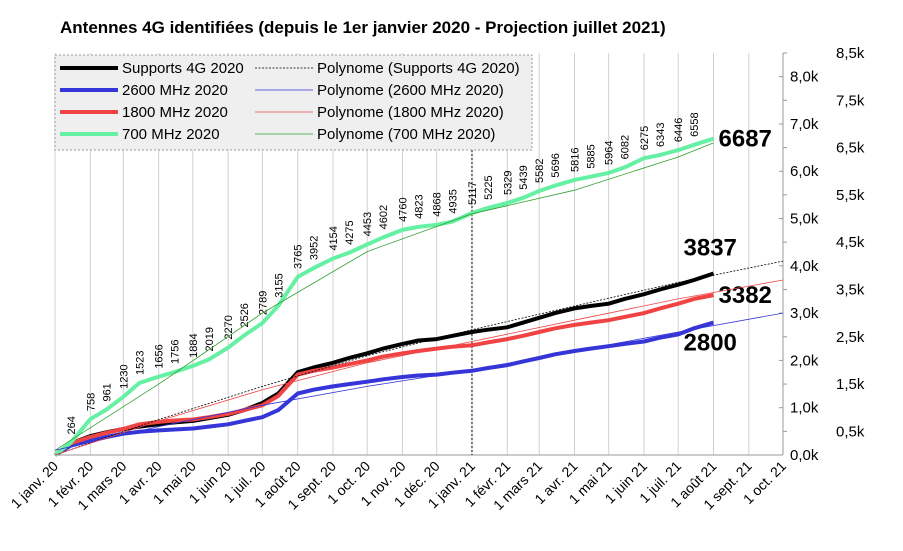  What do you see at coordinates (299, 256) in the screenshot?
I see `data-label: 3765` at bounding box center [299, 256].